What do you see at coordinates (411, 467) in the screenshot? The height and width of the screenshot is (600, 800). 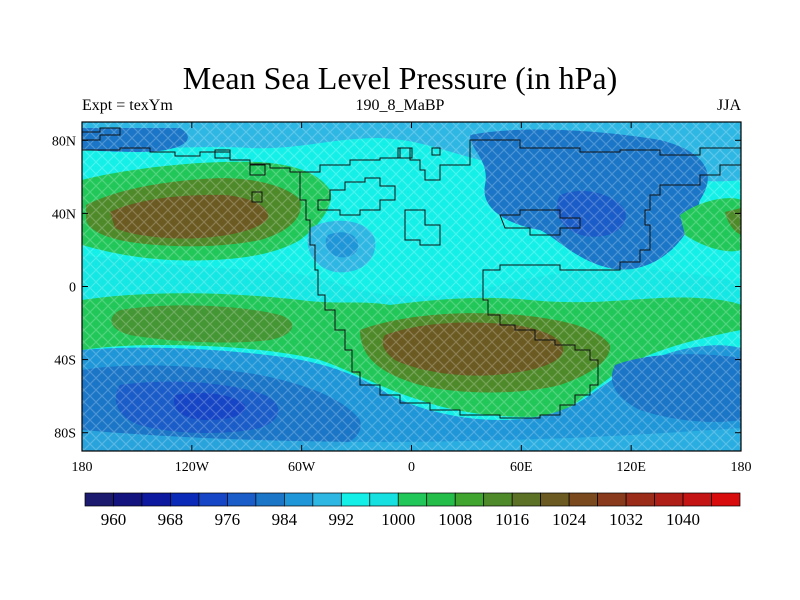 I see `lon-tick-label: 0` at bounding box center [411, 467].